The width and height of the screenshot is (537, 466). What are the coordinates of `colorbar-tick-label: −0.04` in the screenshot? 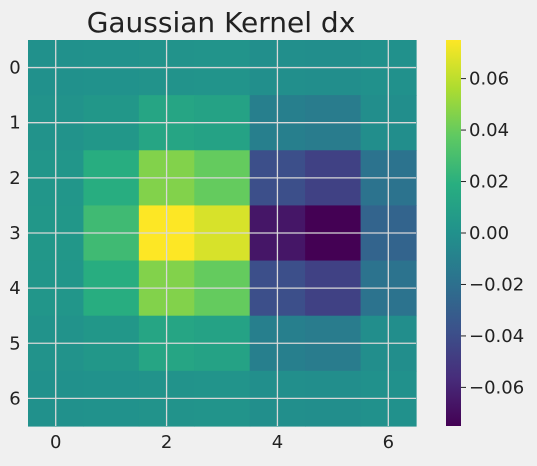 It's located at (496, 336).